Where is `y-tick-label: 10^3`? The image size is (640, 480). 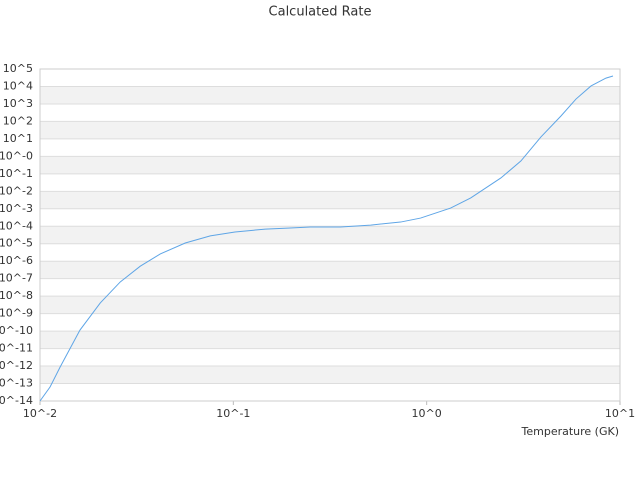 y-tick-label: 10^3 is located at coordinates (18, 103).